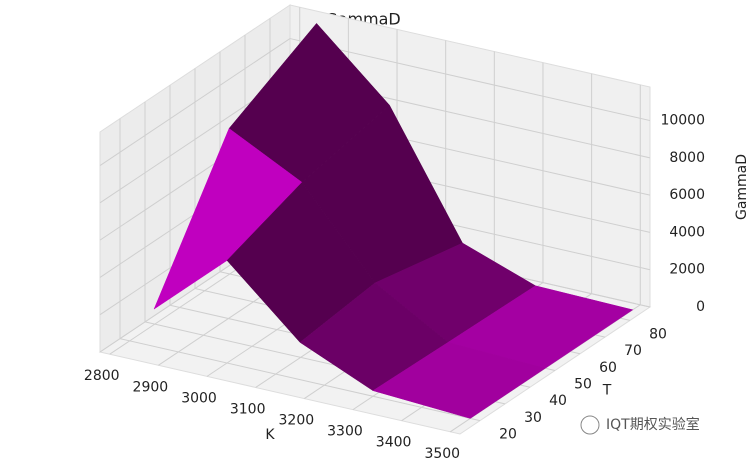  What do you see at coordinates (682, 121) in the screenshot?
I see `z-tick-label: 10000` at bounding box center [682, 121].